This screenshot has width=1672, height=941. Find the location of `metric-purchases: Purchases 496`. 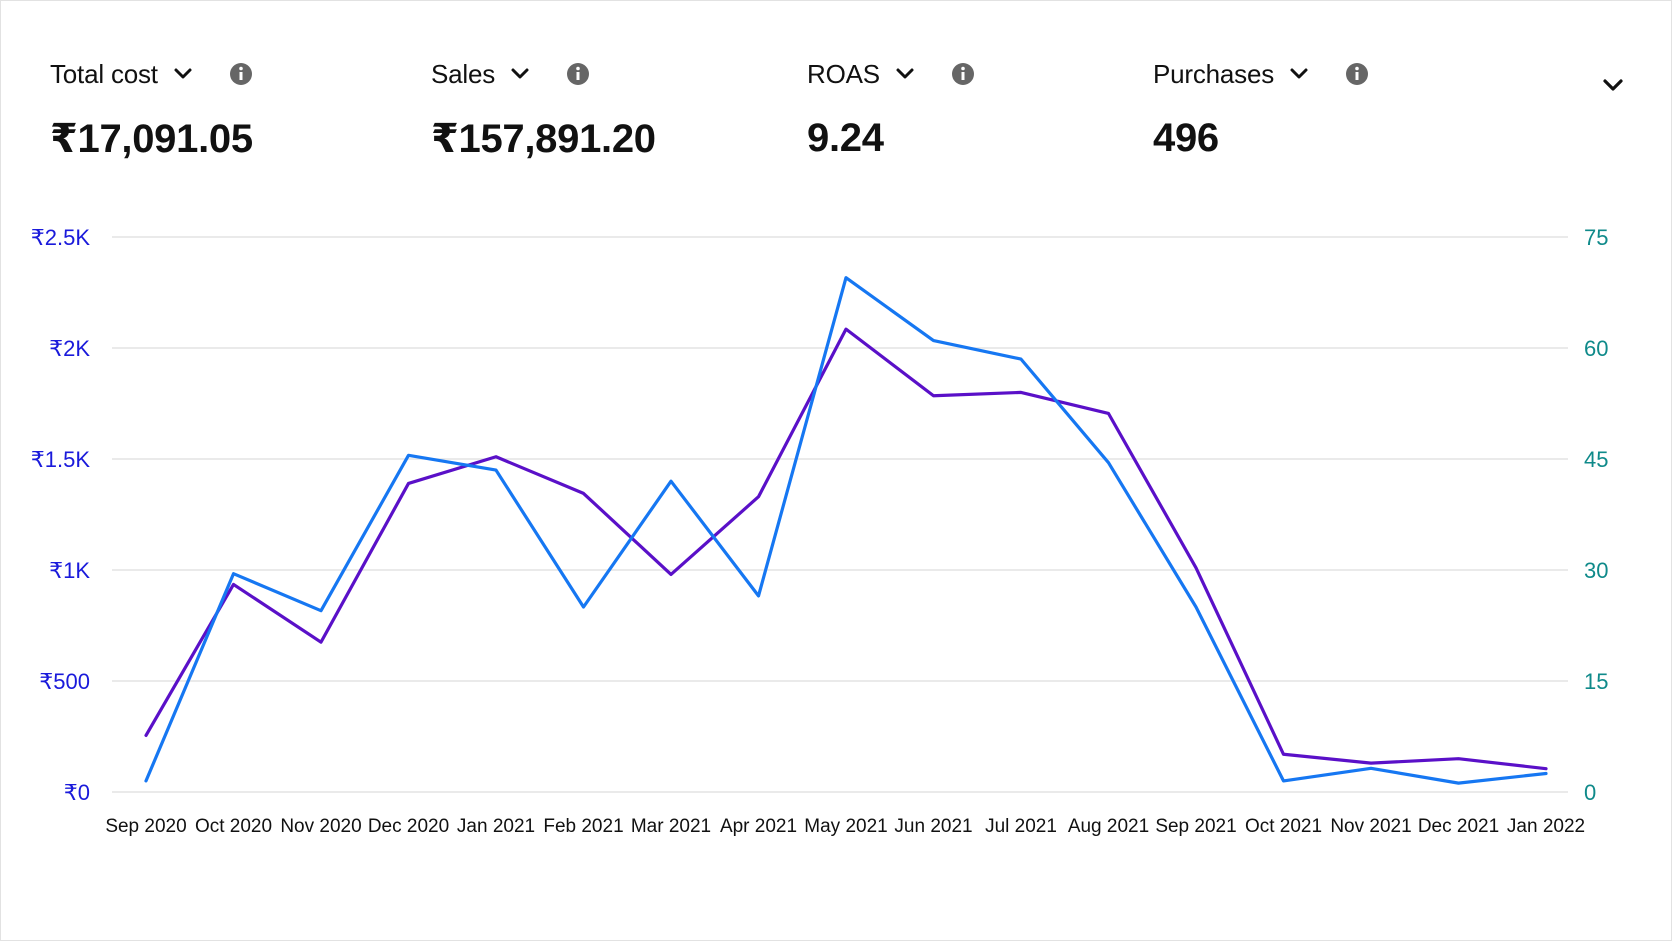

metric-purchases: Purchases 496 is located at coordinates (1261, 106).